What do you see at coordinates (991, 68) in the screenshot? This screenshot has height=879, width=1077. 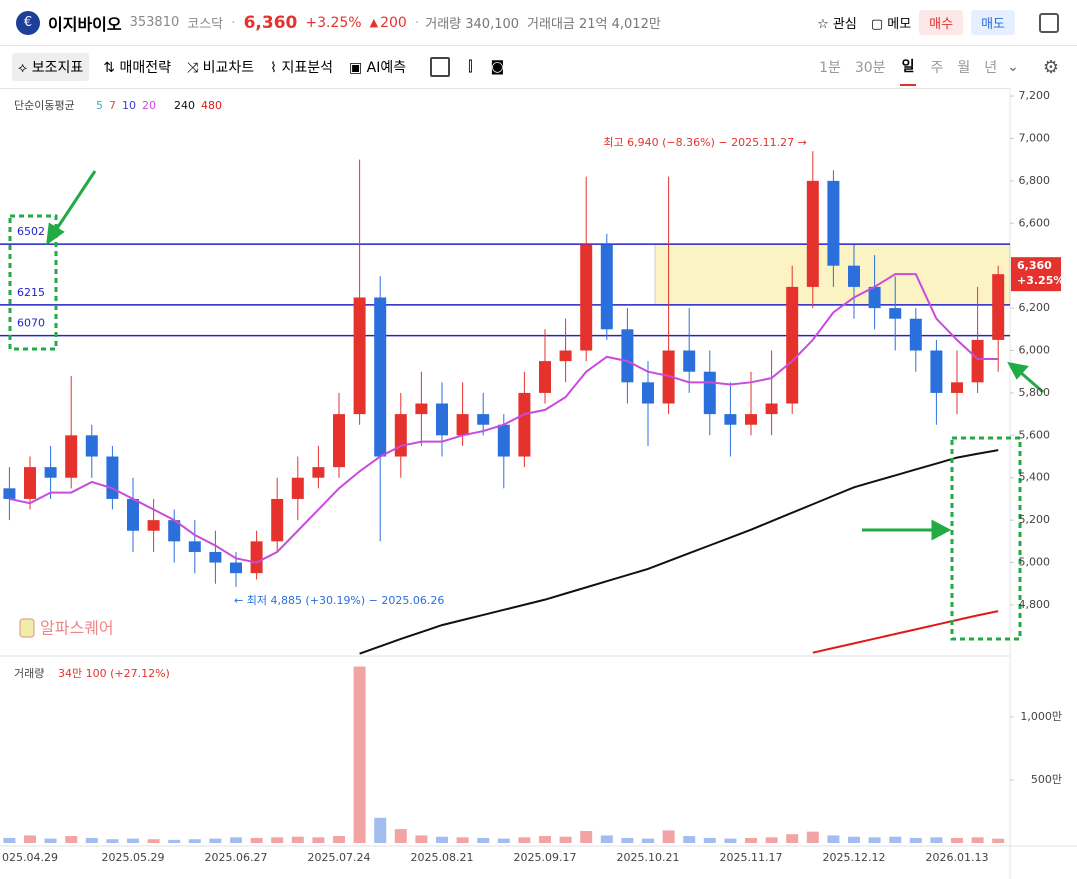 I see `period: 년` at bounding box center [991, 68].